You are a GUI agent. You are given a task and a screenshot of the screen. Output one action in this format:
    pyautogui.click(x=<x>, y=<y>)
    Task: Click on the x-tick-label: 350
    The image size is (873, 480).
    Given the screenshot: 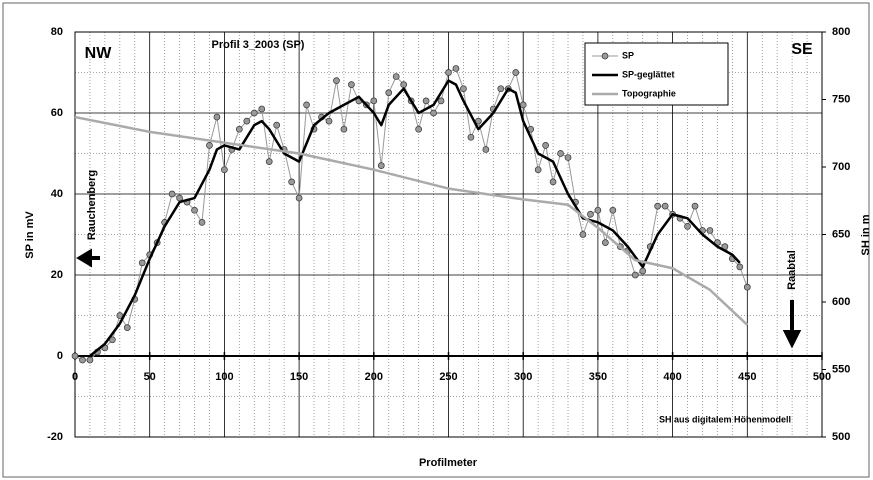 What is the action you would take?
    pyautogui.click(x=598, y=377)
    